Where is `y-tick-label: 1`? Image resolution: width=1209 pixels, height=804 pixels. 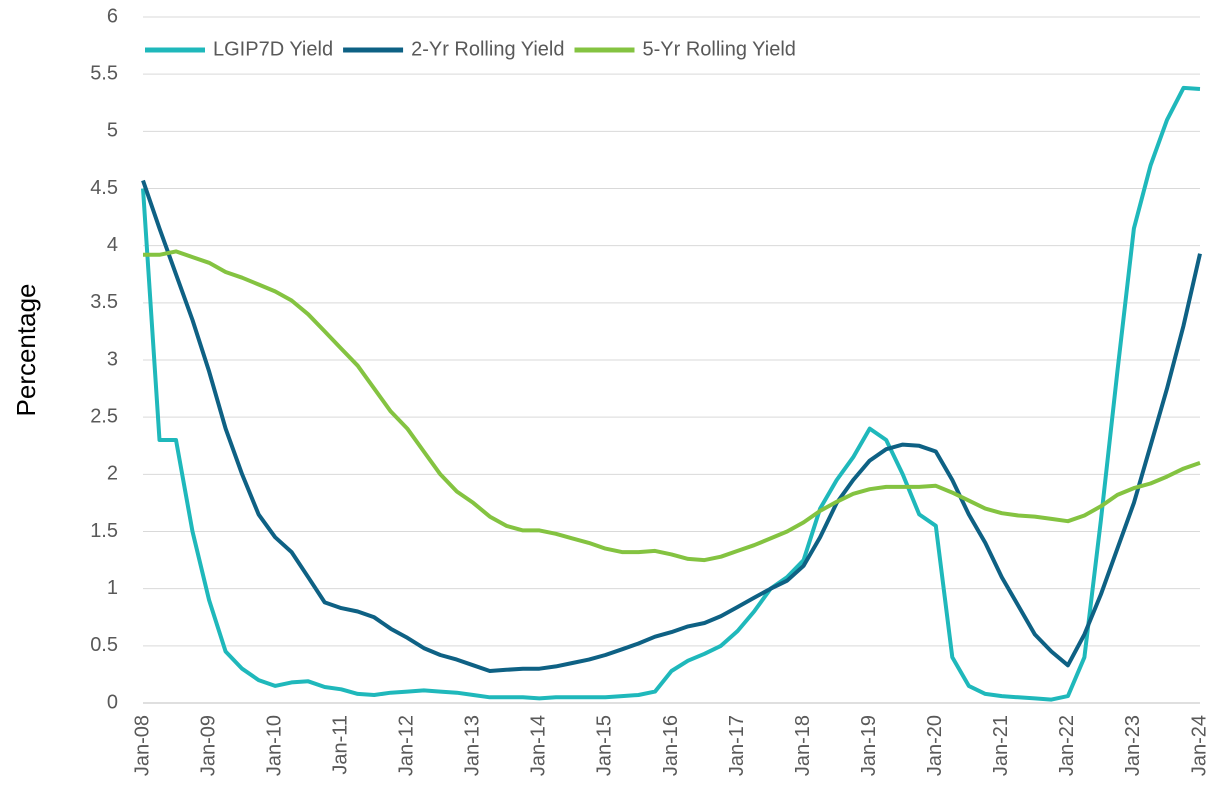
y-tick-label: 1 is located at coordinates (112, 588).